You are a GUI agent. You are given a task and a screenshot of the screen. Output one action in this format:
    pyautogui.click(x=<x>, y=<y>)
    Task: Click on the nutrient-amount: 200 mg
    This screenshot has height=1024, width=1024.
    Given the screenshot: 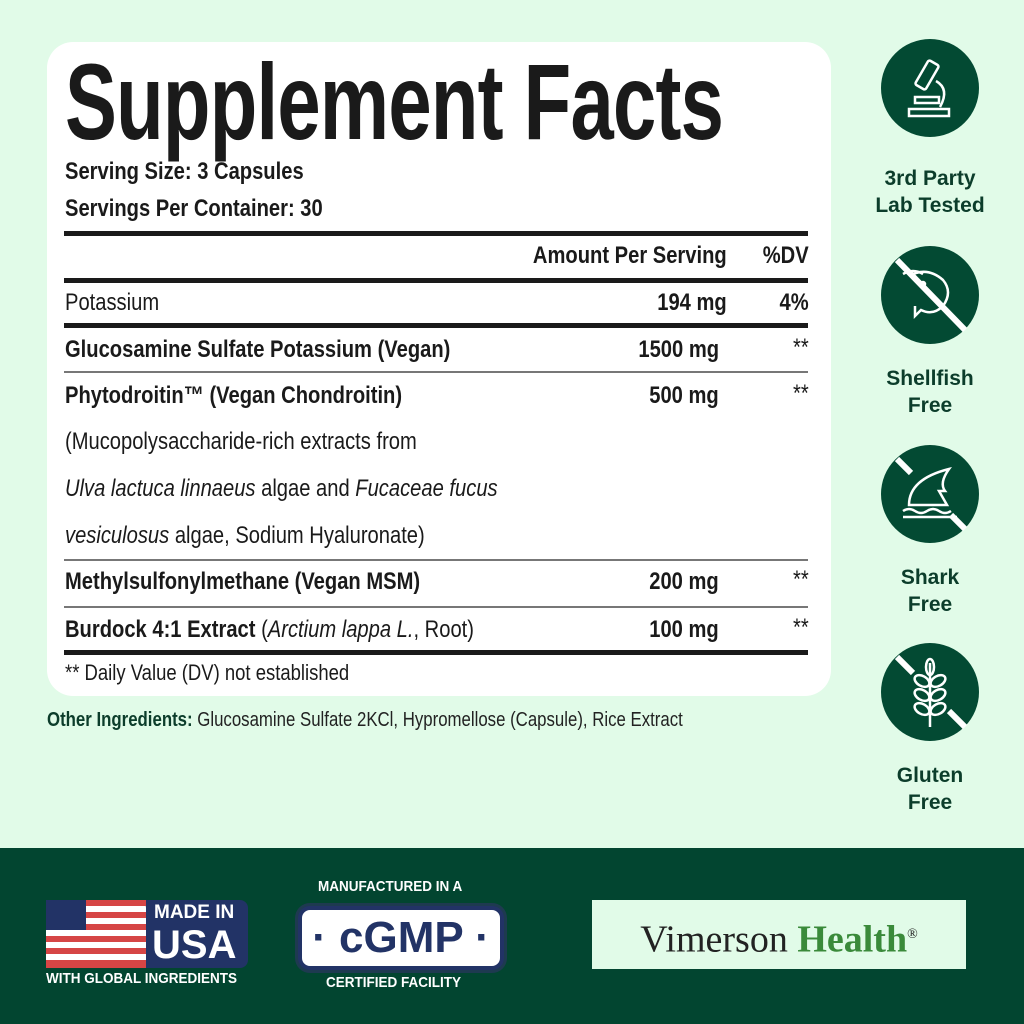 What is the action you would take?
    pyautogui.click(x=684, y=581)
    